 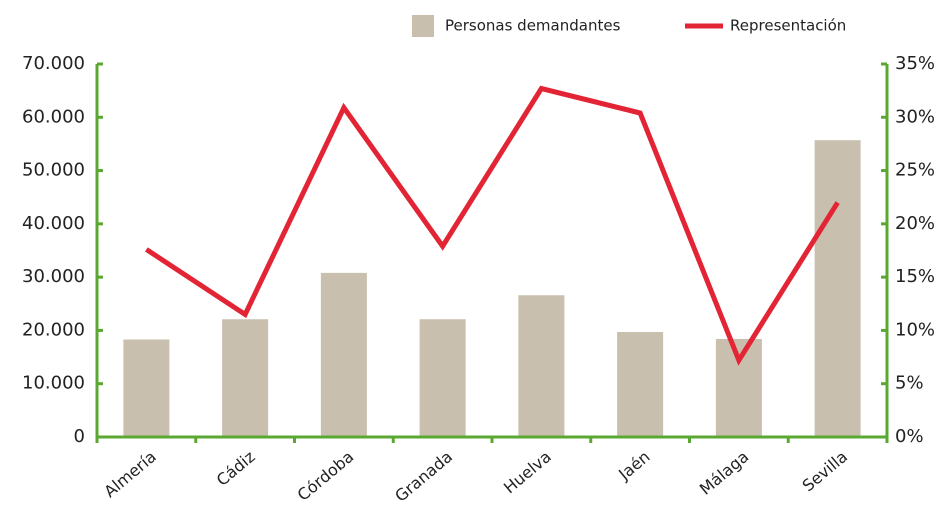 What do you see at coordinates (423, 476) in the screenshot?
I see `x-tick-label: Granada` at bounding box center [423, 476].